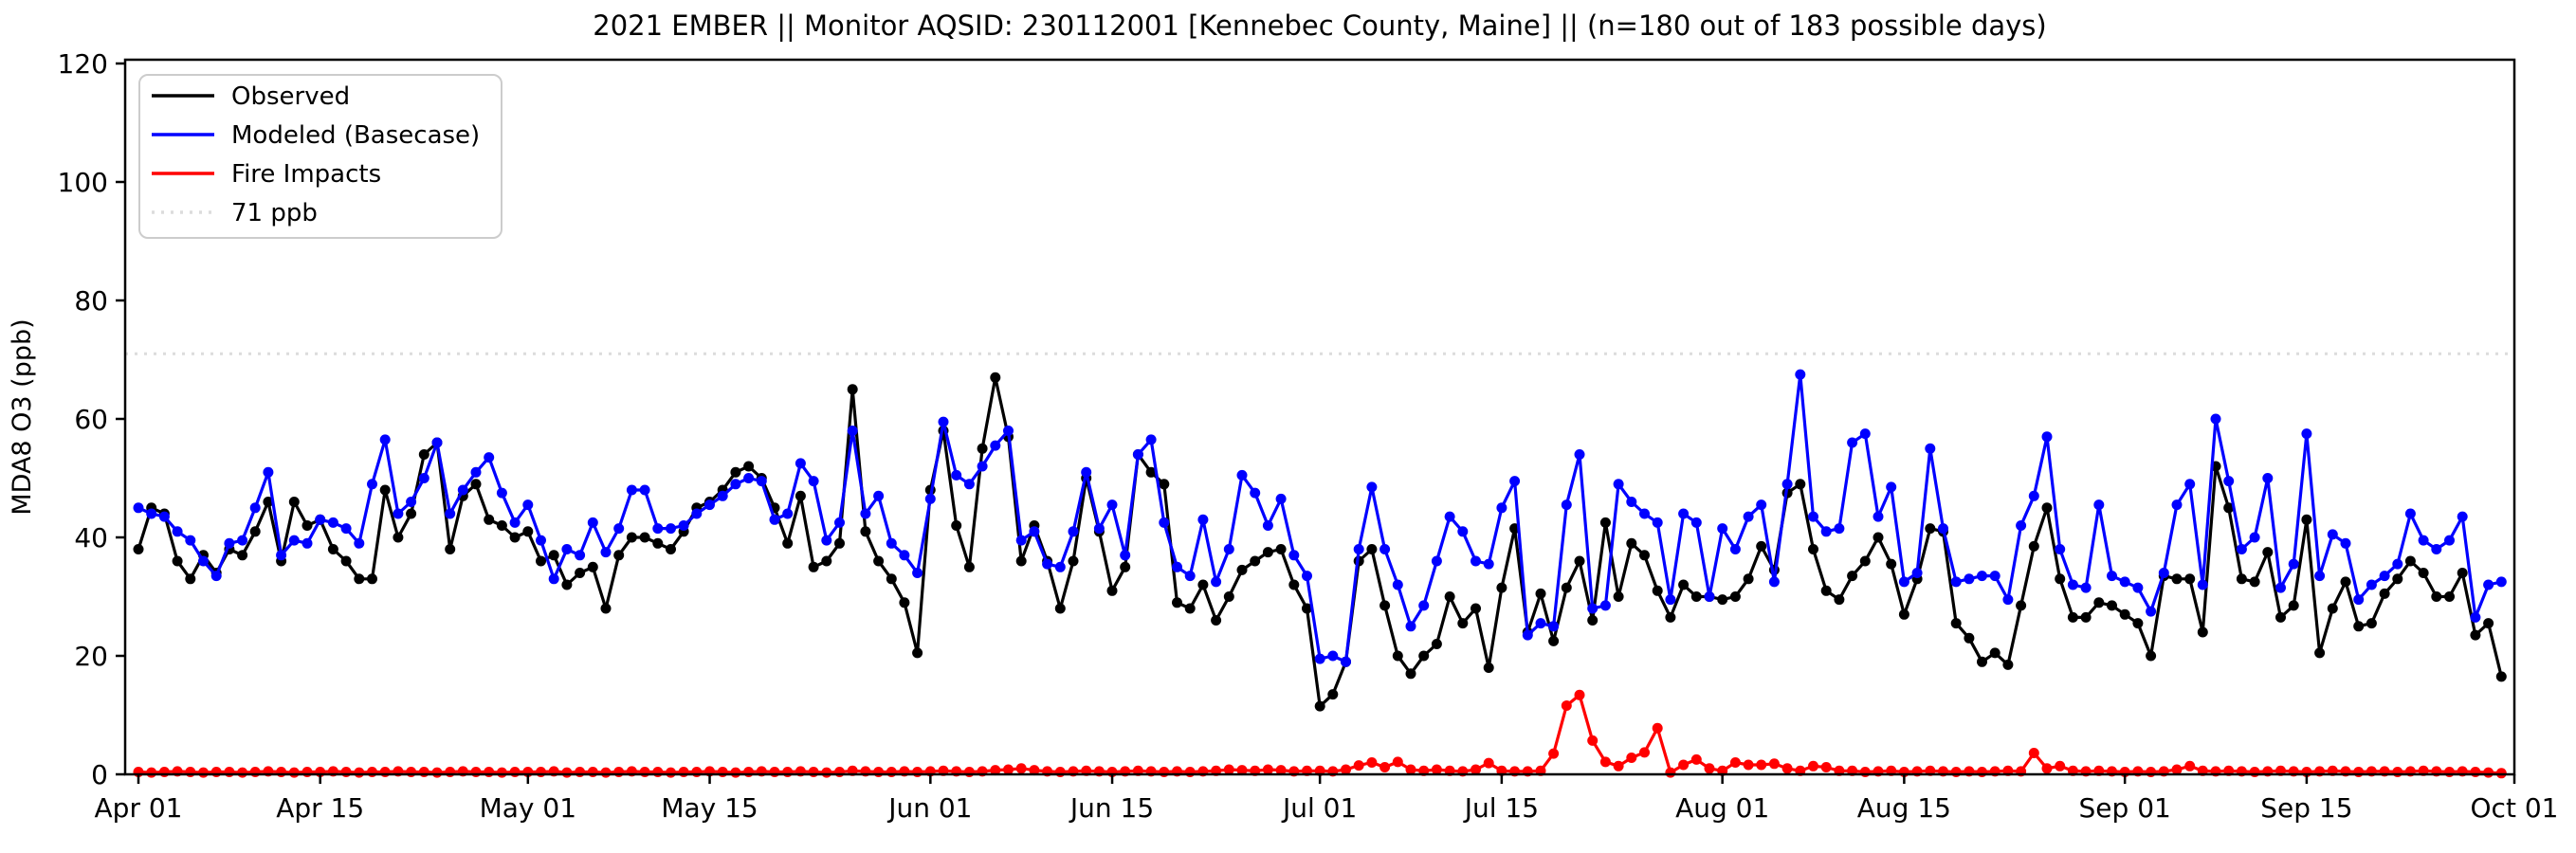  Describe the element at coordinates (290, 96) in the screenshot. I see `legend-label: Observed` at that location.